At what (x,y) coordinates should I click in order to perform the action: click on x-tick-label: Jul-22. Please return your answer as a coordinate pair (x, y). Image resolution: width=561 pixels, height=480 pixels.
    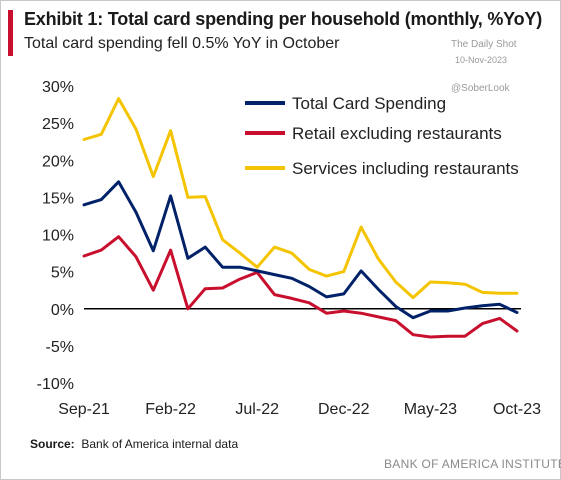
    Looking at the image, I should click on (257, 409).